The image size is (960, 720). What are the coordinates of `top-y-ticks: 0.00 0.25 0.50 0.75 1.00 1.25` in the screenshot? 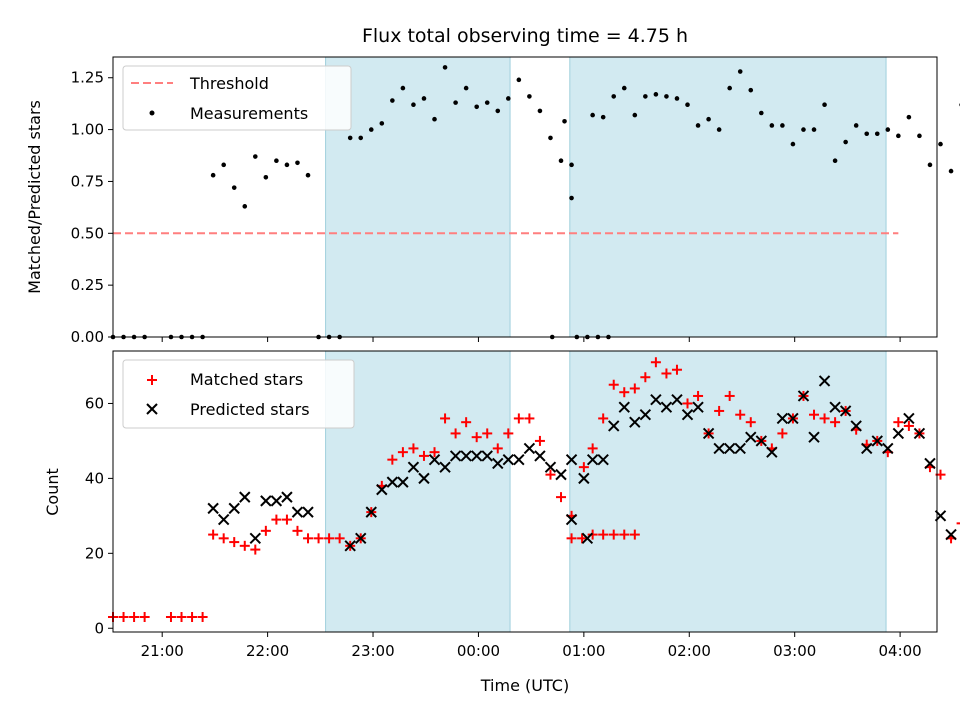 It's located at (92, 207).